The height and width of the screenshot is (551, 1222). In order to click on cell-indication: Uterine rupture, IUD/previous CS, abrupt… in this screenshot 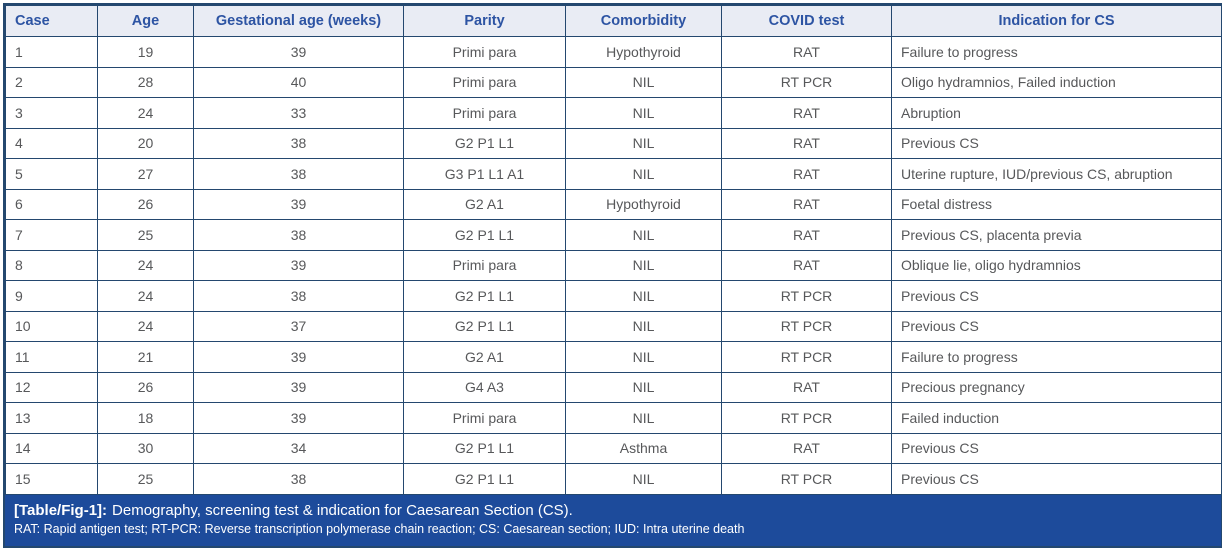, I will do `click(1056, 174)`.